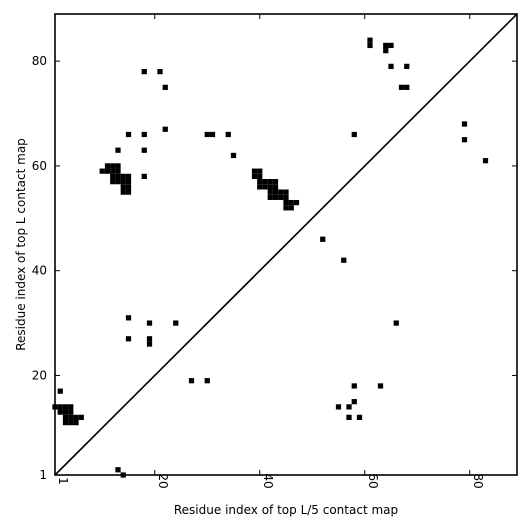 The height and width of the screenshot is (531, 531). I want to click on x-axis-label: Residue index of top L/5 contact map, so click(286, 510).